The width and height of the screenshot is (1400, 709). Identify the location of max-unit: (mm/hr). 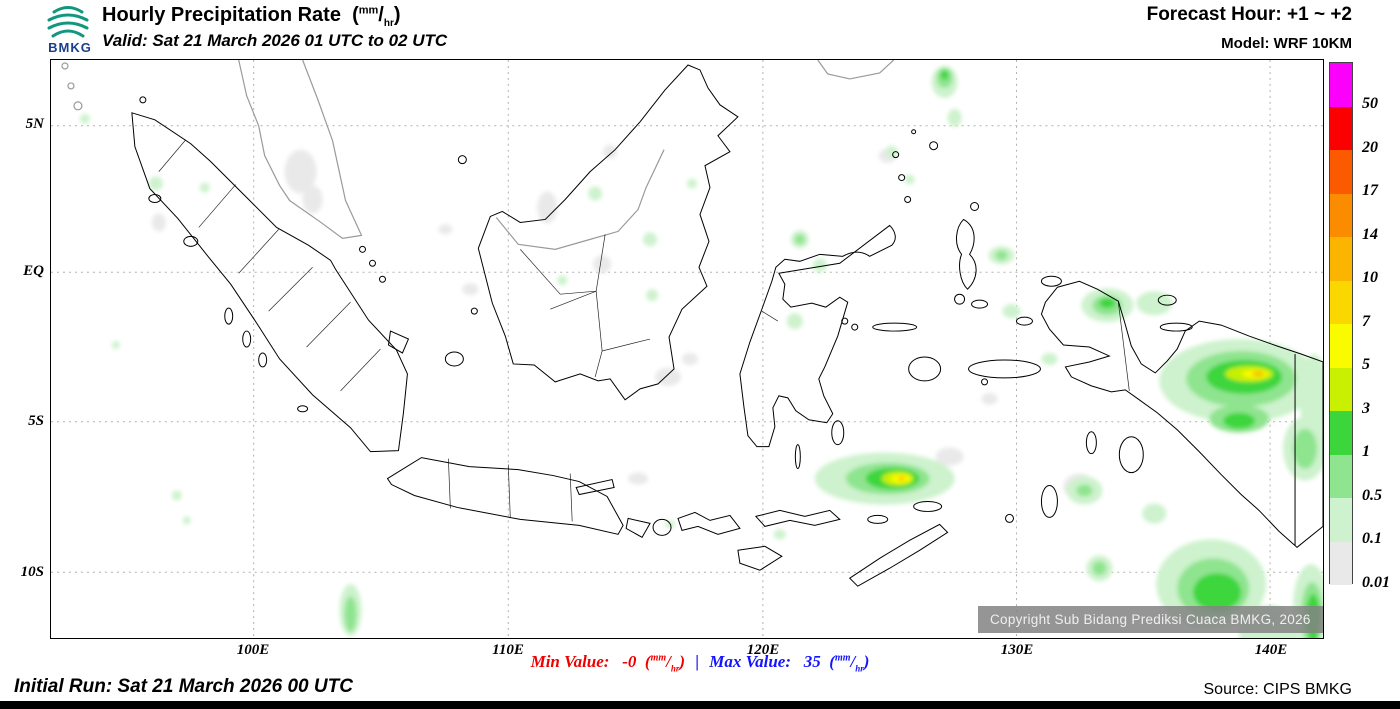
(849, 663).